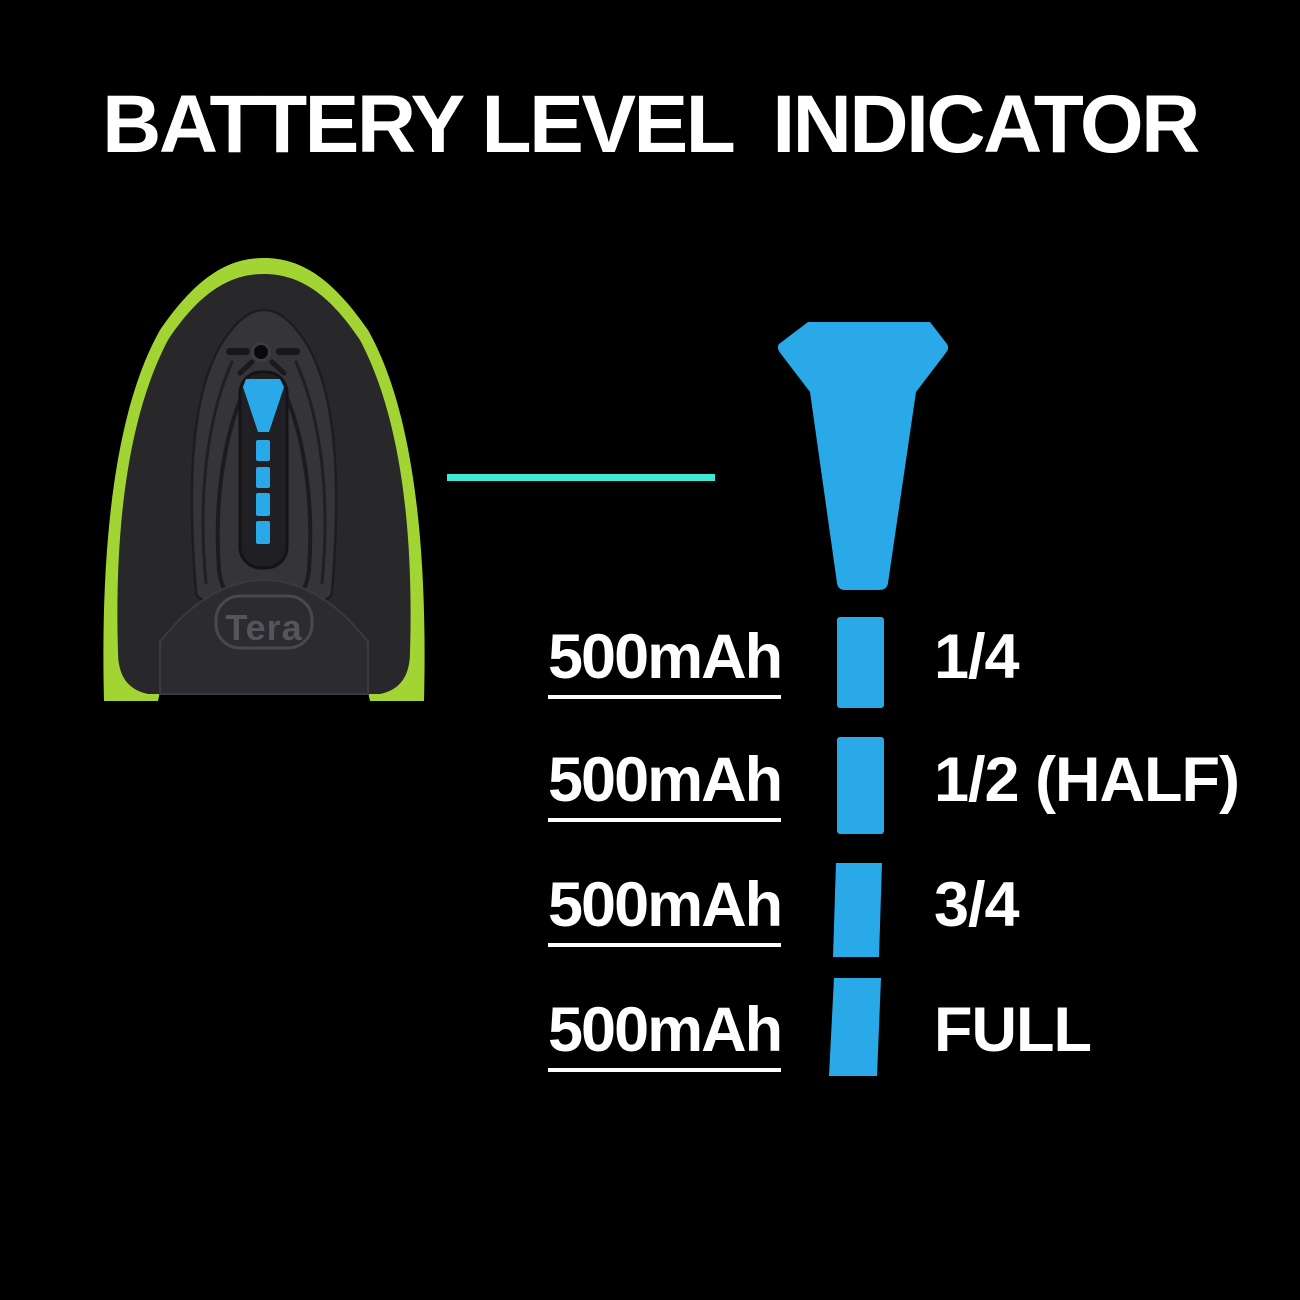 The height and width of the screenshot is (1300, 1300). What do you see at coordinates (217, 472) in the screenshot?
I see `crease-line-outer-left` at bounding box center [217, 472].